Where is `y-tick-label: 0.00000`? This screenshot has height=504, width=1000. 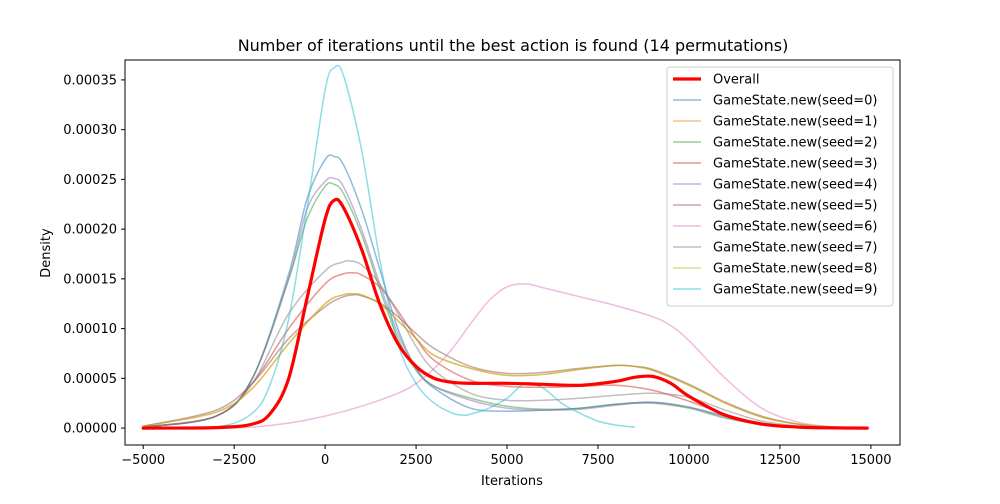 y-tick-label: 0.00000 is located at coordinates (90, 429).